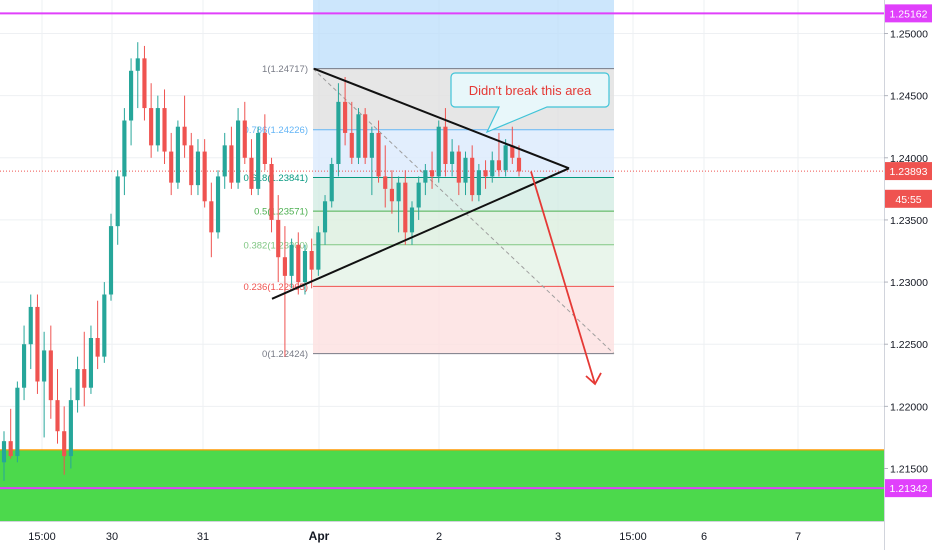  Describe the element at coordinates (593, 379) in the screenshot. I see `arrow-head` at that location.